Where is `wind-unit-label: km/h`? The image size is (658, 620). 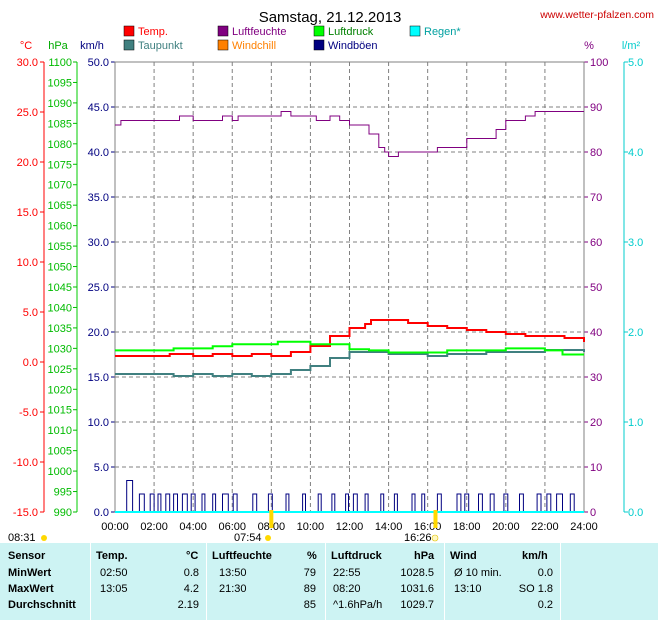 wind-unit-label: km/h is located at coordinates (92, 46).